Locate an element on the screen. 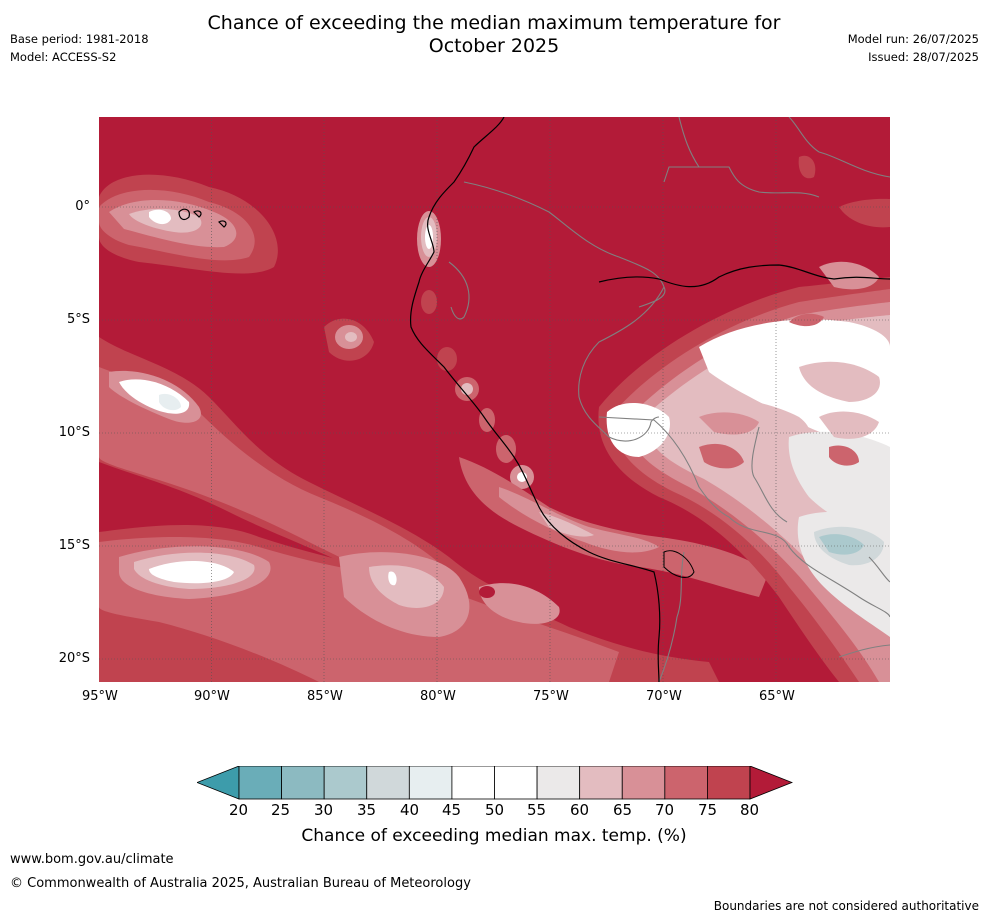  lon-tick-85w: 85°W is located at coordinates (325, 696).